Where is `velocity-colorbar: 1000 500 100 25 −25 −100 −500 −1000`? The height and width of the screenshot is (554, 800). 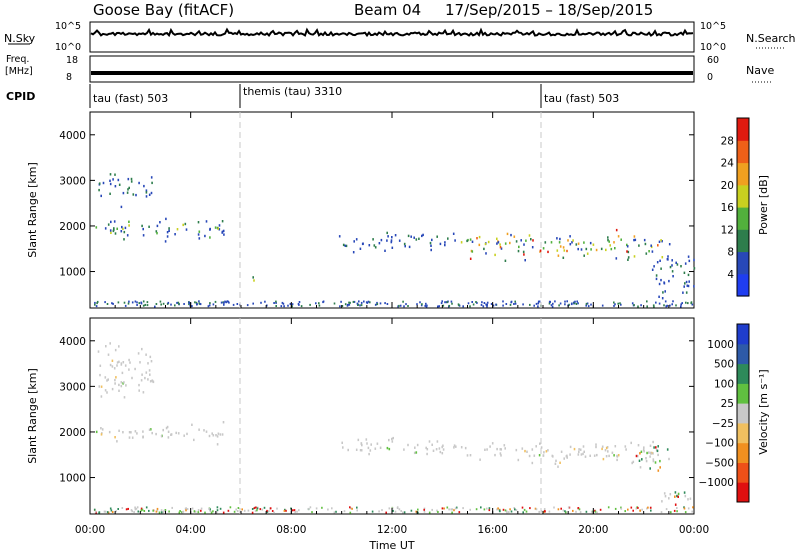 velocity-colorbar: 1000 500 100 25 −25 −100 −500 −1000 is located at coordinates (724, 413).